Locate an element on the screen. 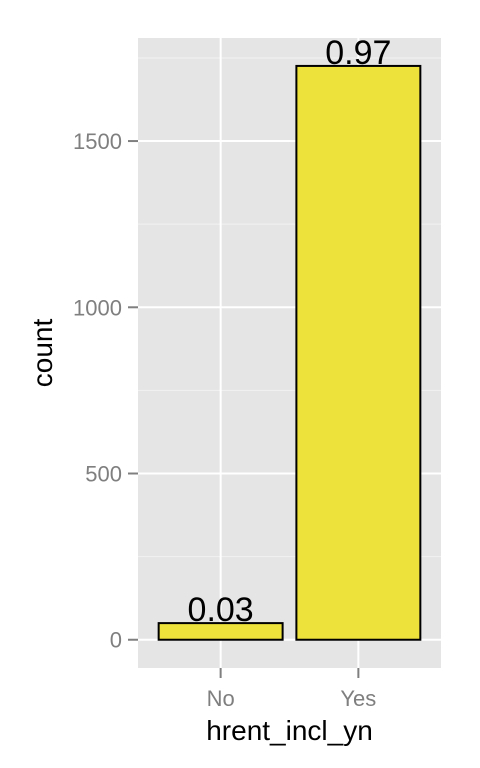 The width and height of the screenshot is (480, 768). y-axis: 0 500 1000 1500 is located at coordinates (105, 391).